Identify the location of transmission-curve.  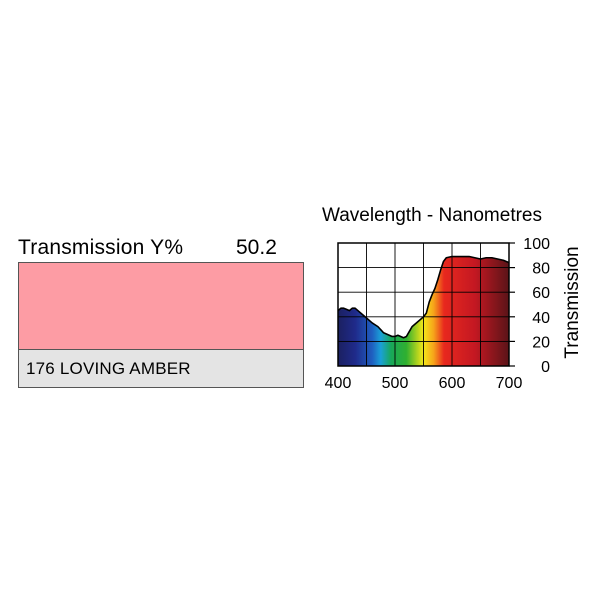
(423, 297).